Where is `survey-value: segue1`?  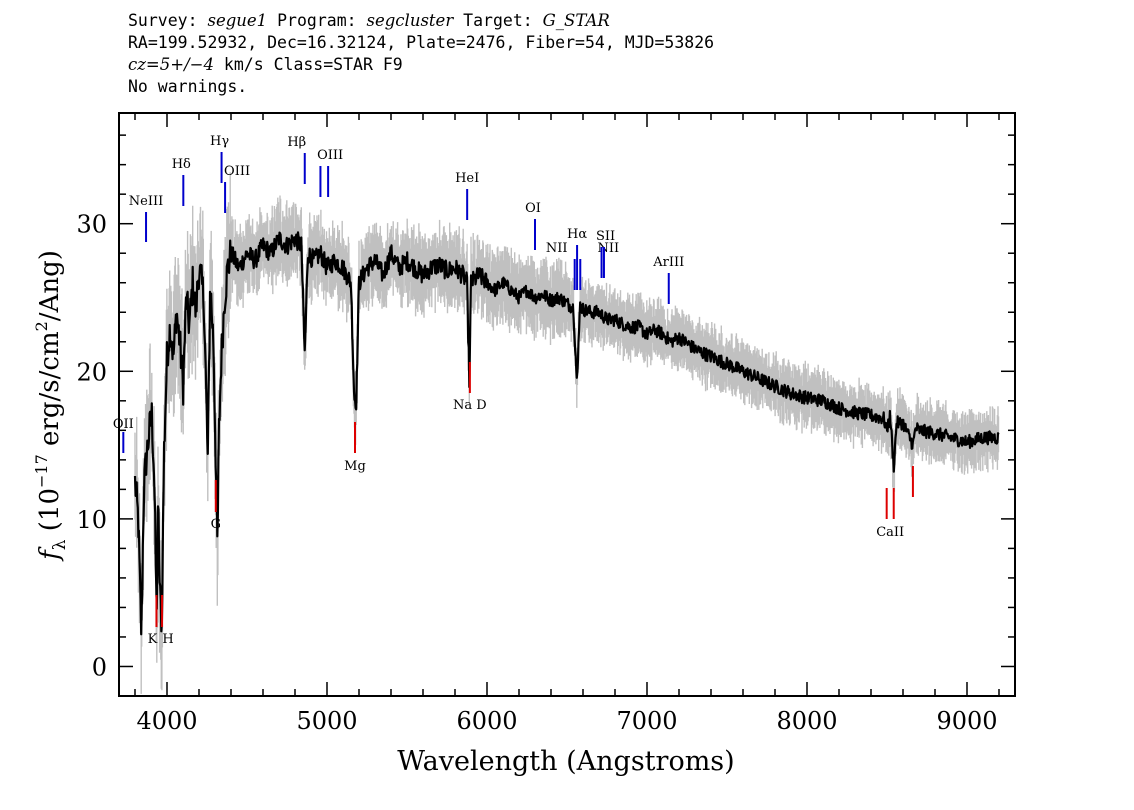 survey-value: segue1 is located at coordinates (237, 20).